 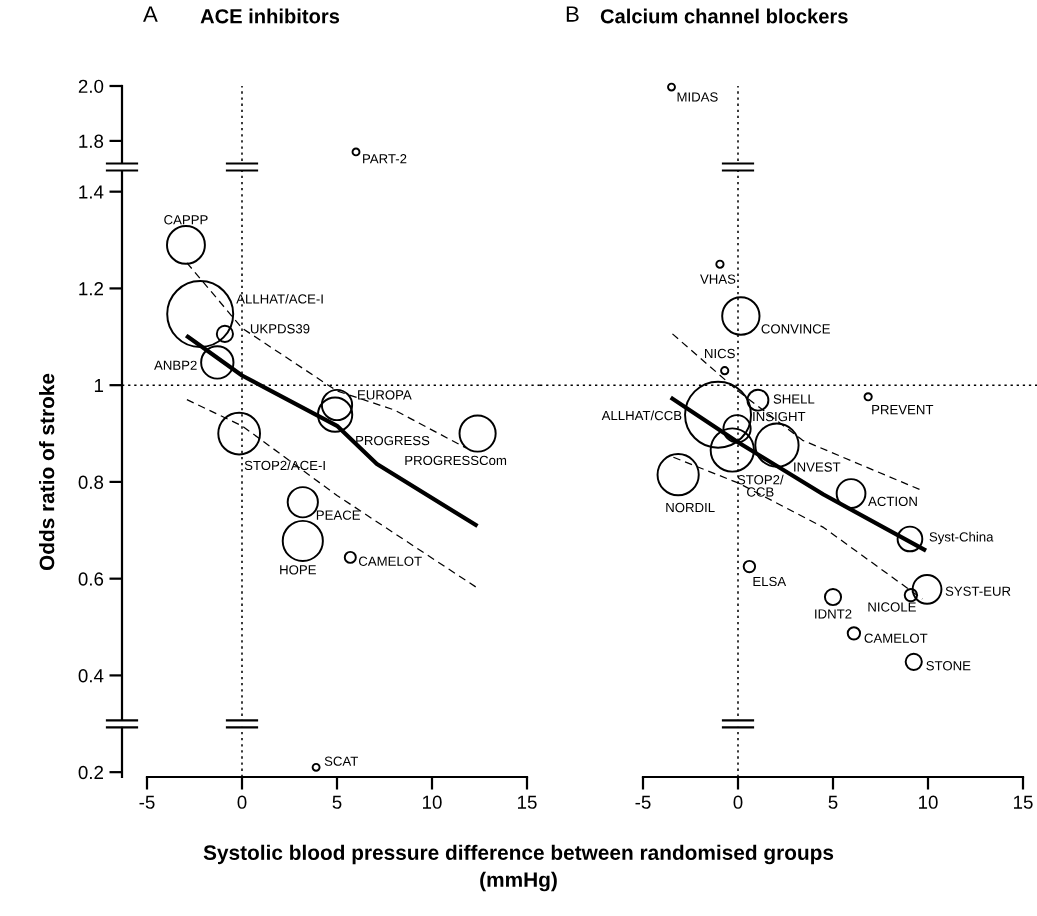 I want to click on y-tick-label: 0.8, so click(x=91, y=482).